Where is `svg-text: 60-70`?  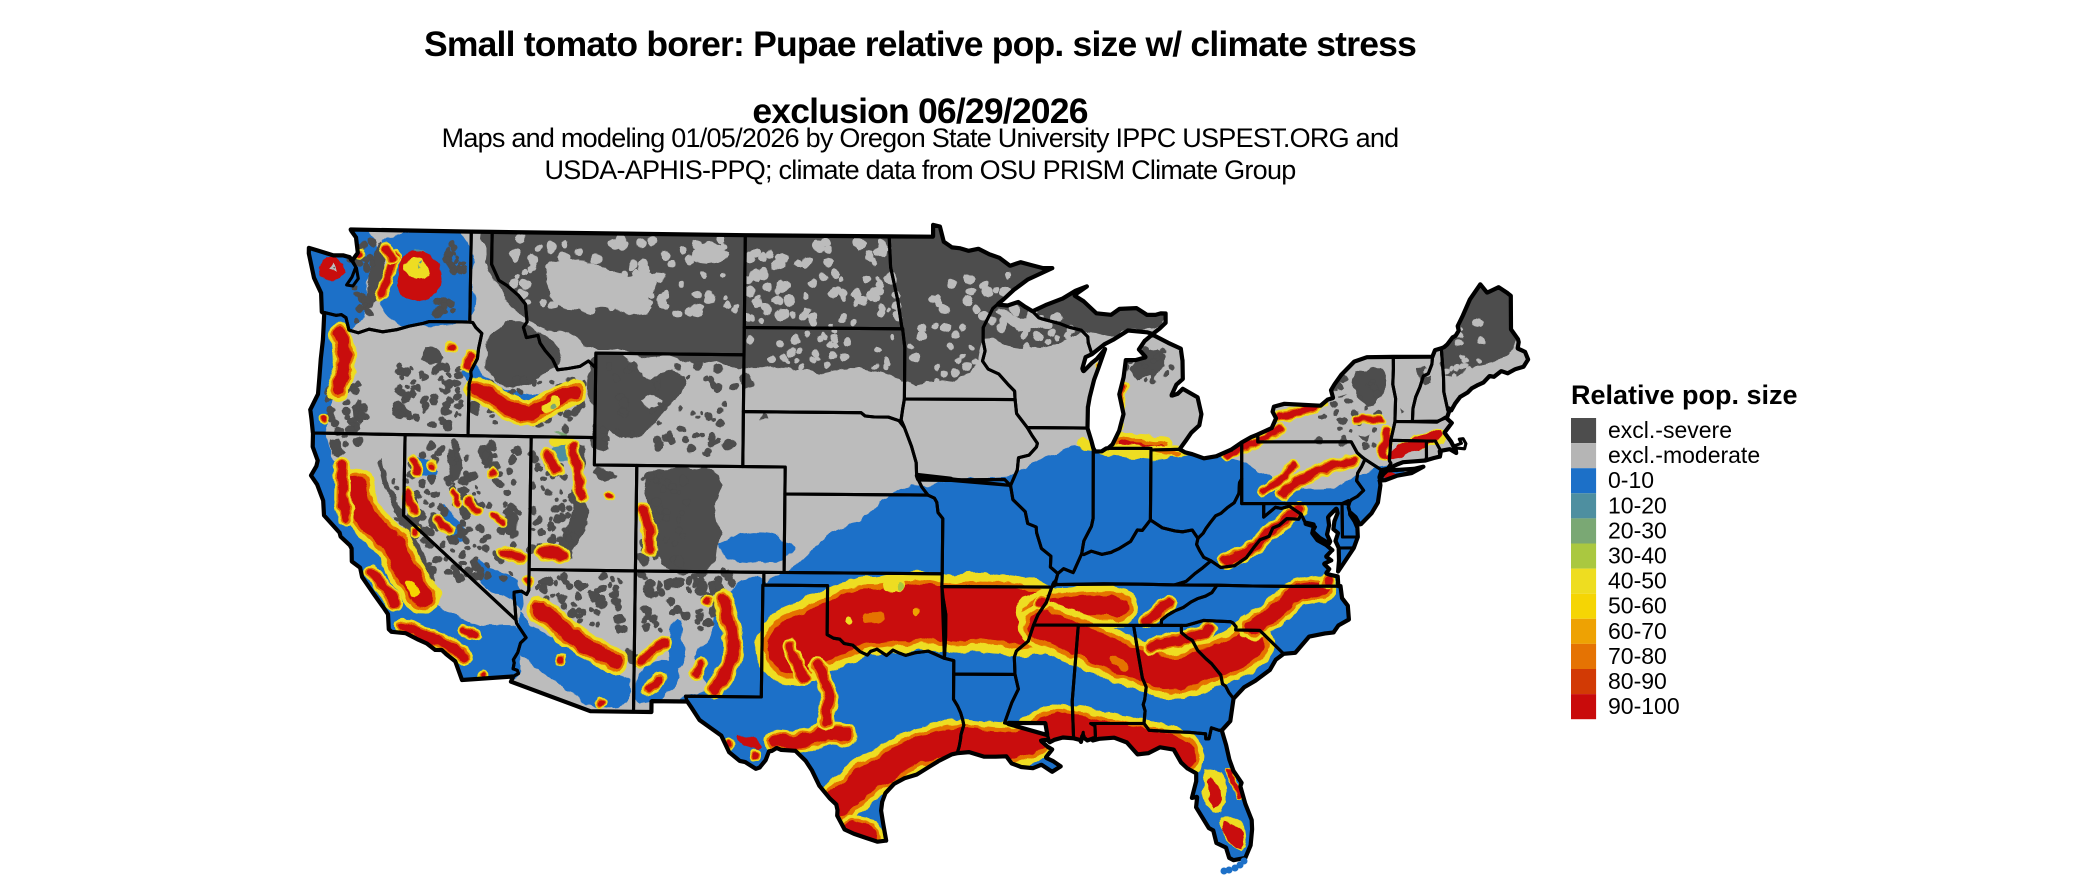
svg-text: 60-70 is located at coordinates (1637, 631).